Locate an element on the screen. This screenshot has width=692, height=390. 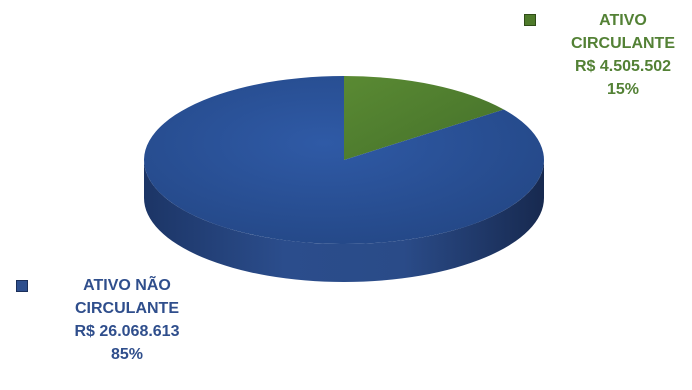
data-label-ativo-circulante: ATIVO CIRCULANTE R$ 4.505.502 15% is located at coordinates (620, 55).